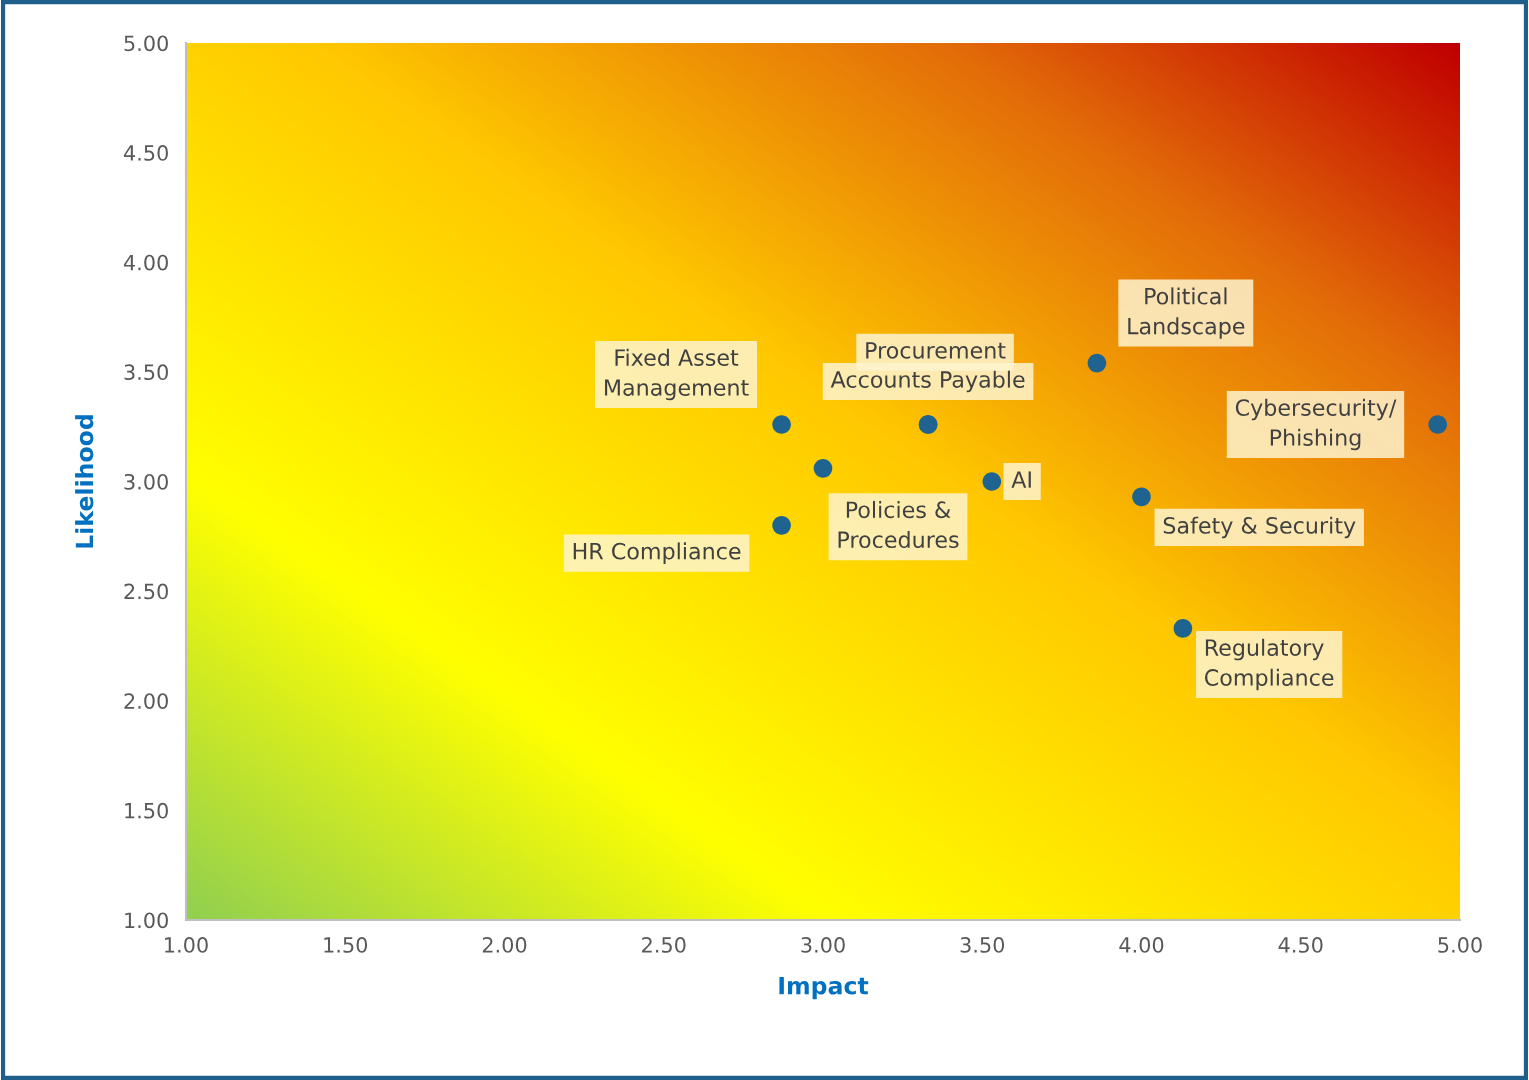 The height and width of the screenshot is (1080, 1529). I want to click on annotation: HR Compliance, so click(657, 553).